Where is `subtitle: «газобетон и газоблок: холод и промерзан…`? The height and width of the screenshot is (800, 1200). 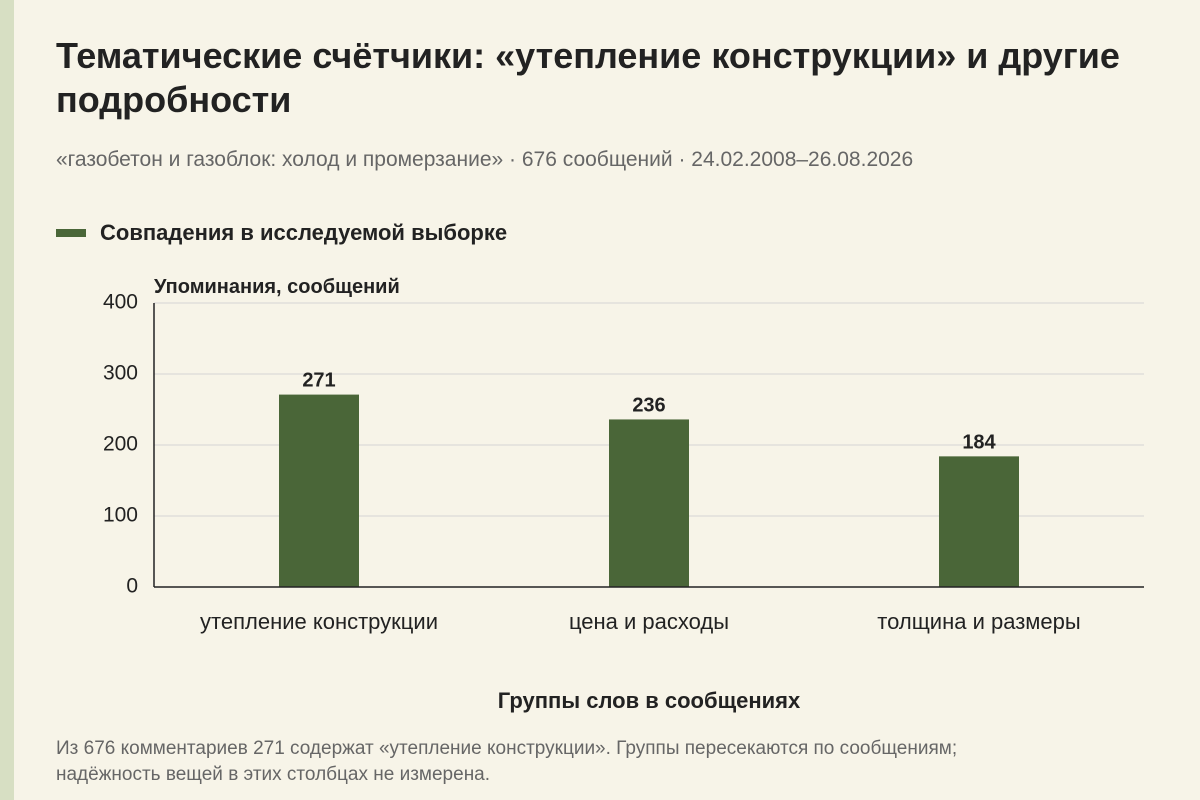
subtitle: «газобетон и газоблок: холод и промерзан… is located at coordinates (485, 159).